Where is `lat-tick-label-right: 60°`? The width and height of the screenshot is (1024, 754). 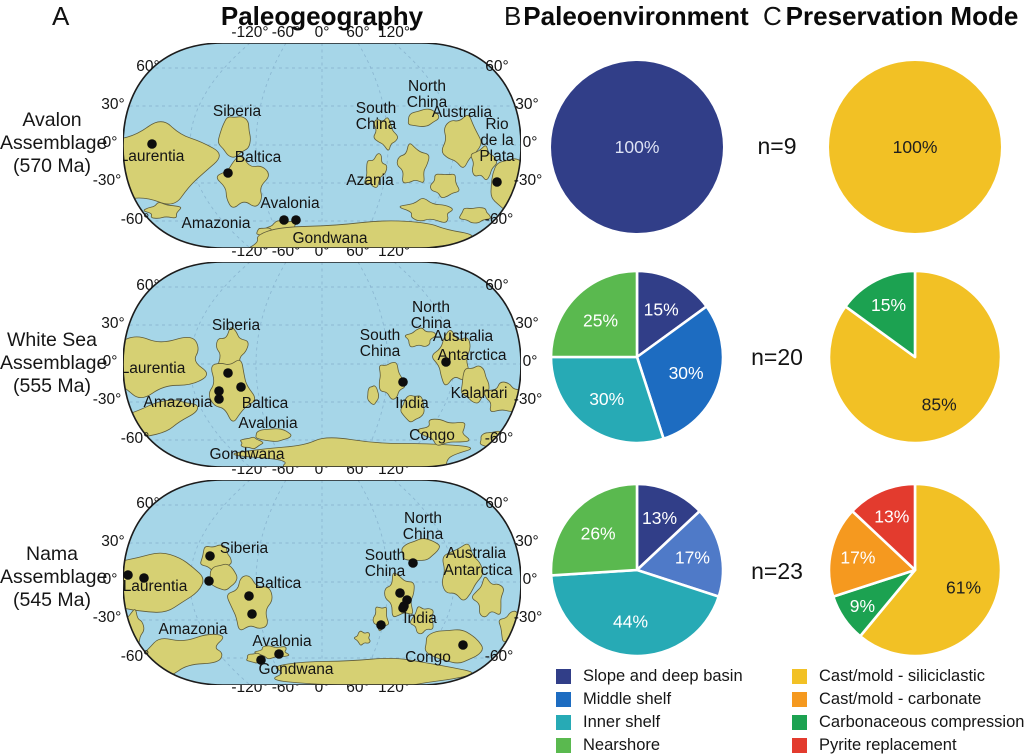 lat-tick-label-right: 60° is located at coordinates (497, 66).